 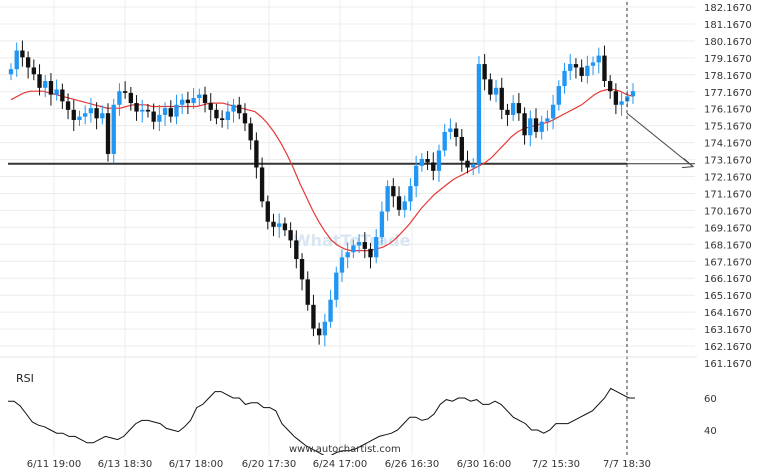 I want to click on x-axis-band, so click(x=348, y=465).